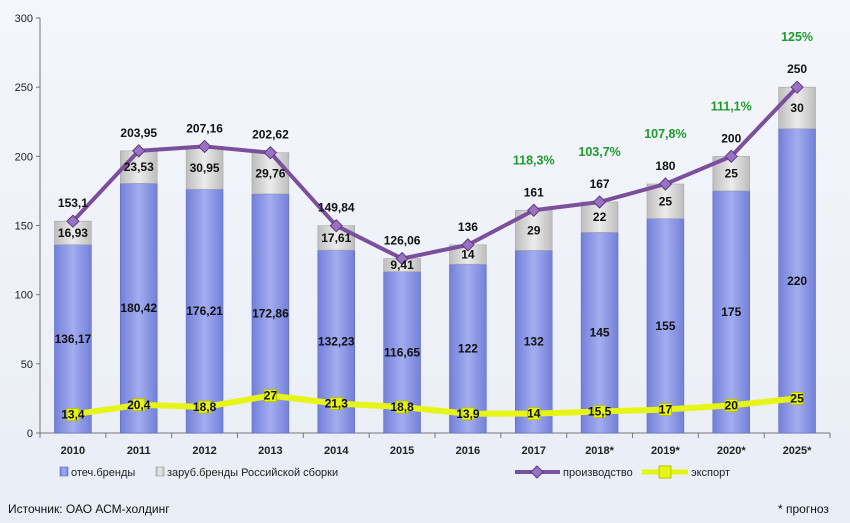 The width and height of the screenshot is (850, 523). What do you see at coordinates (204, 128) in the screenshot?
I see `label-production: 207,16` at bounding box center [204, 128].